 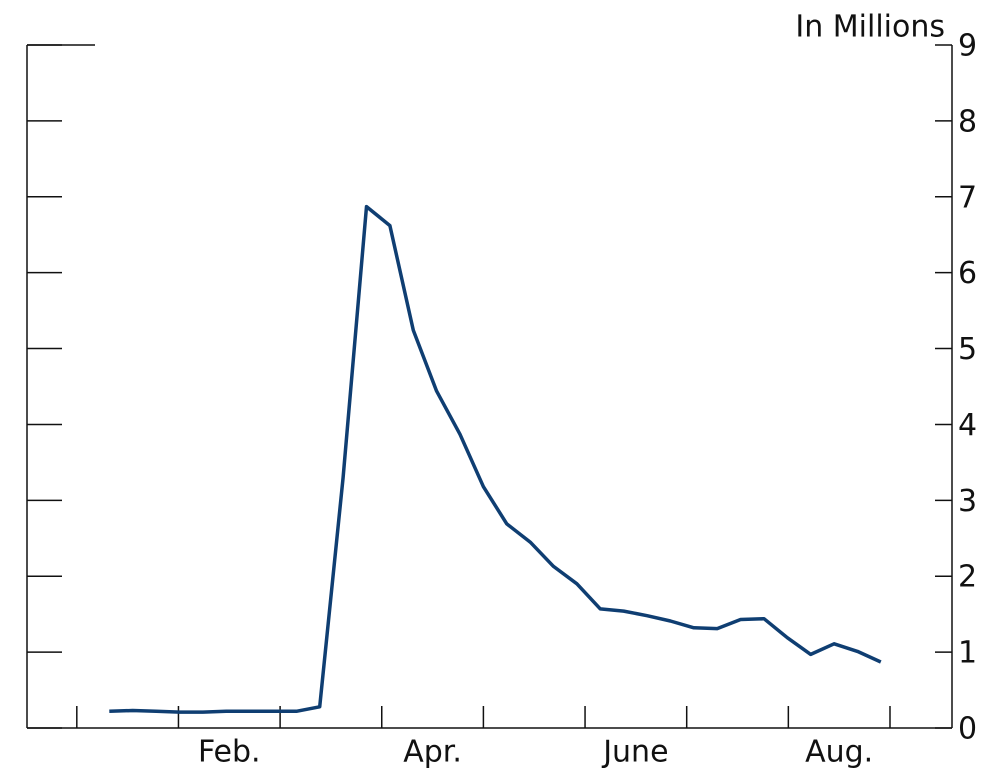 I want to click on y-tick-label: 4, so click(x=967, y=425).